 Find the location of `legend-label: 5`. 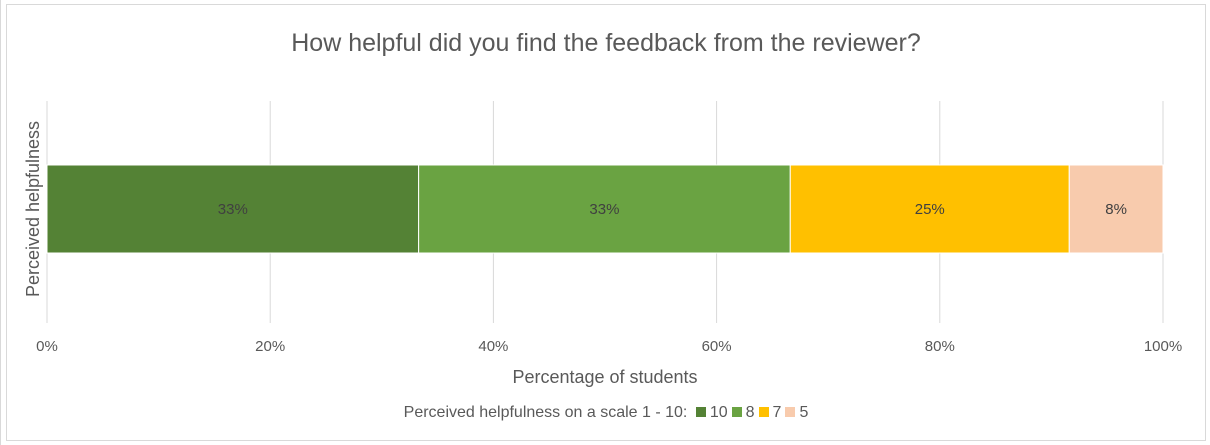

legend-label: 5 is located at coordinates (804, 412).